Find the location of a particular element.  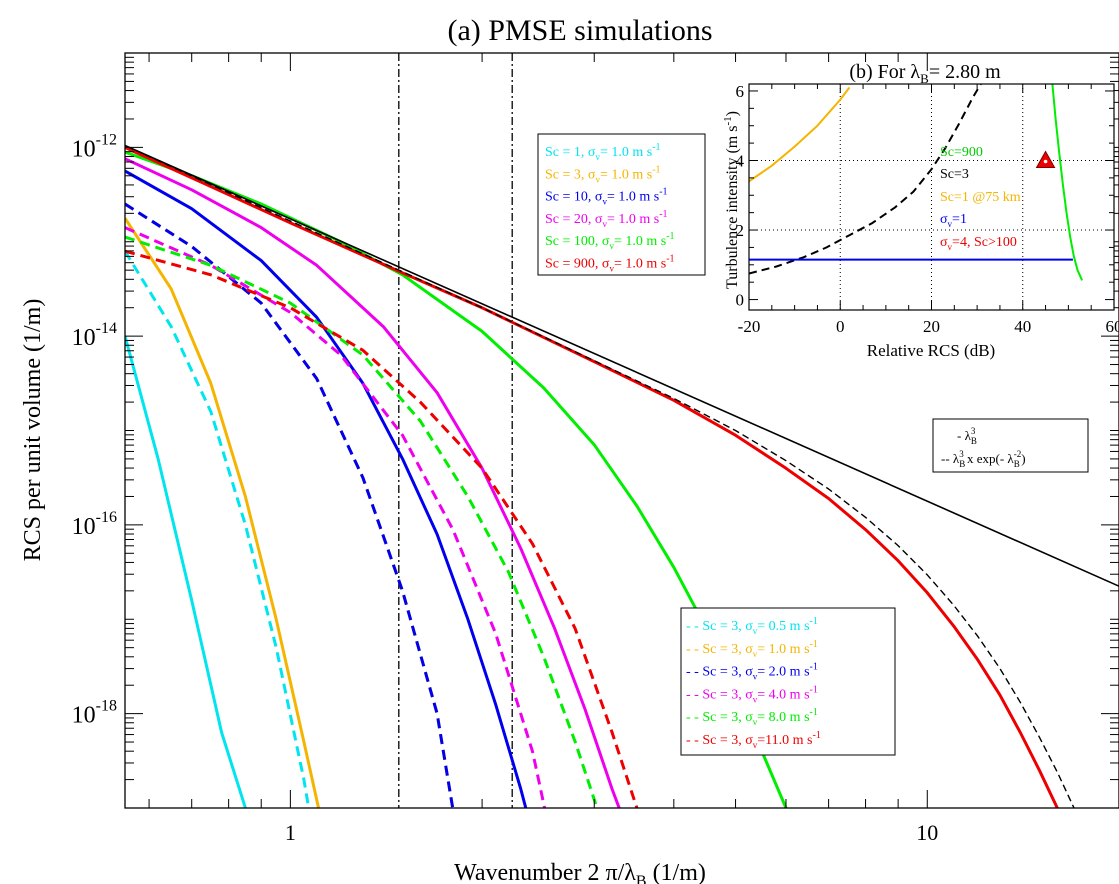

x-axis-label: Wavenumber 2 π/λB (1/m) is located at coordinates (580, 872).